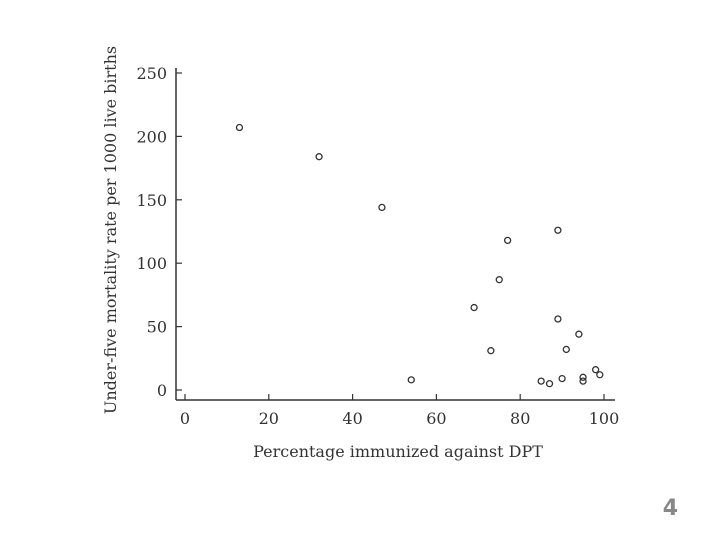 The image size is (720, 540). Describe the element at coordinates (520, 418) in the screenshot. I see `x-tick-label: 80` at that location.